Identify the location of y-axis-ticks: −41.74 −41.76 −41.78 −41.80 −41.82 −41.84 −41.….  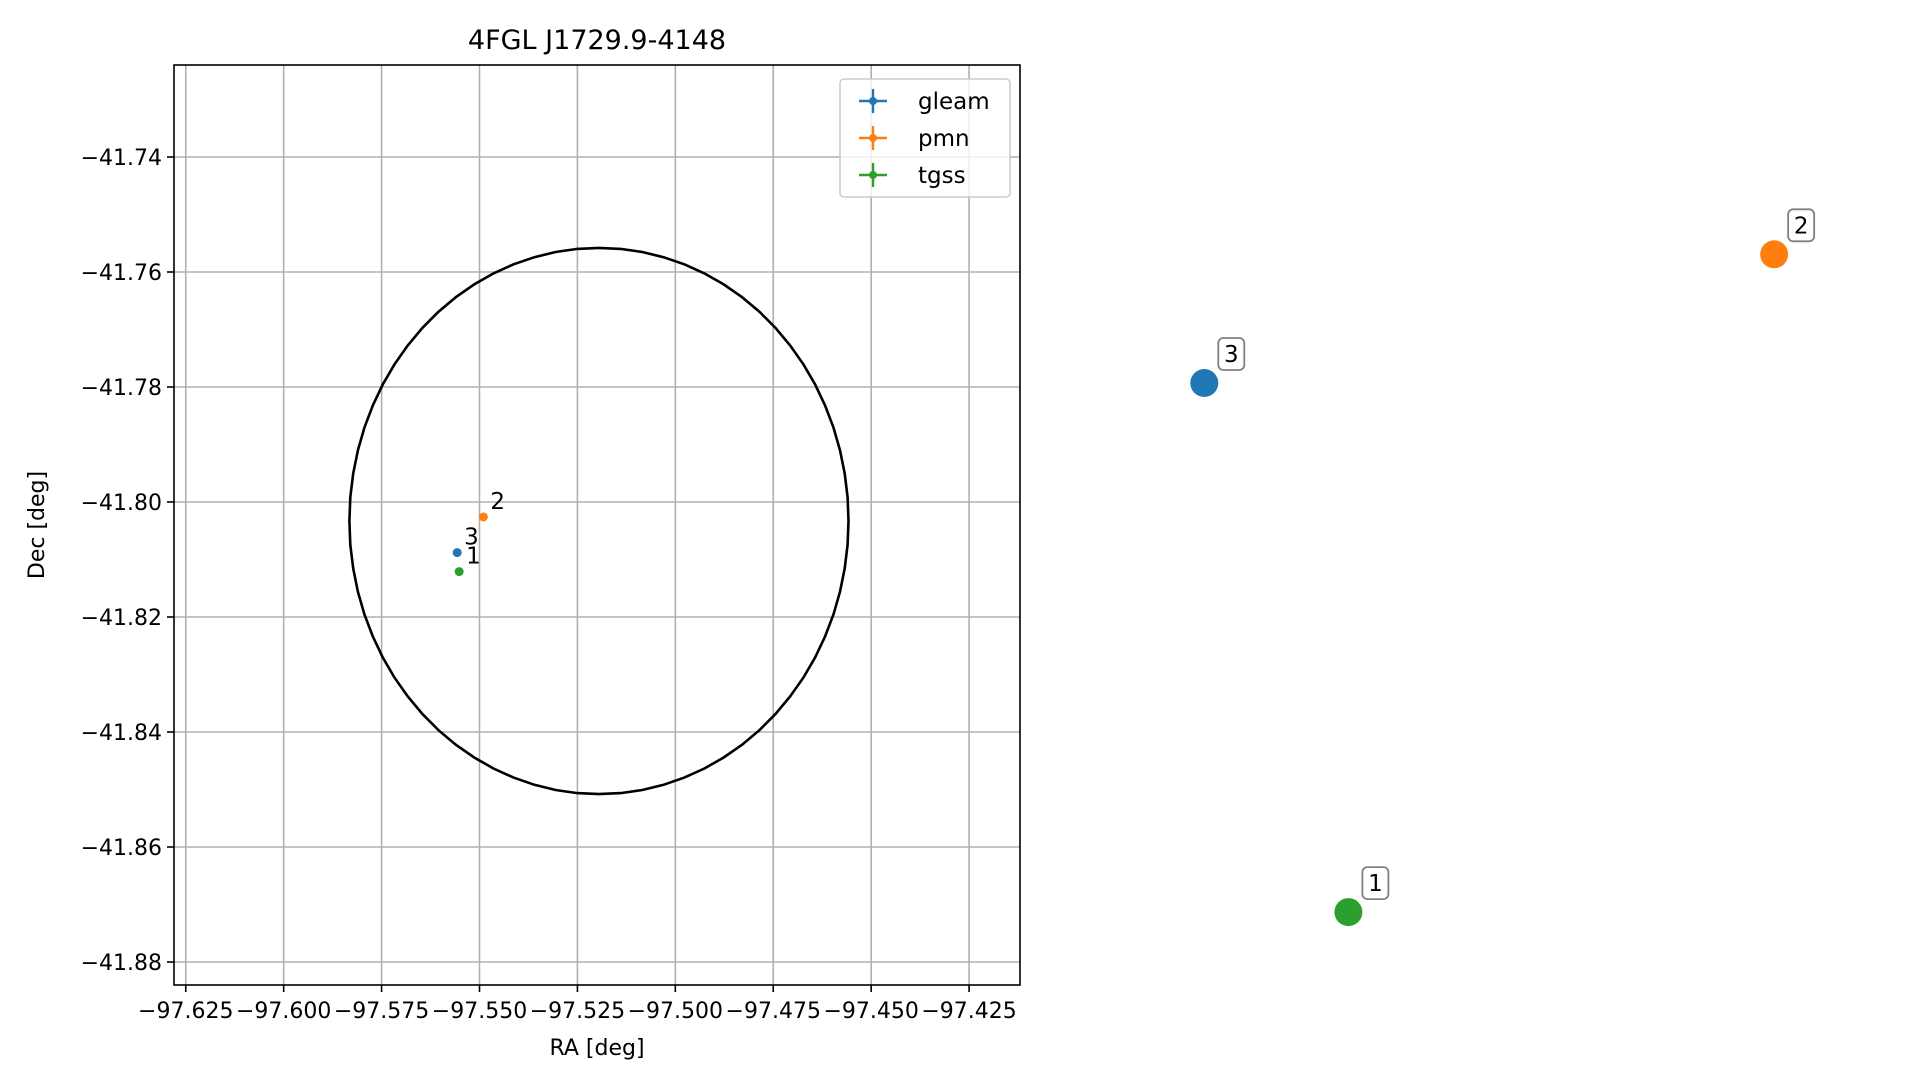
(127, 561).